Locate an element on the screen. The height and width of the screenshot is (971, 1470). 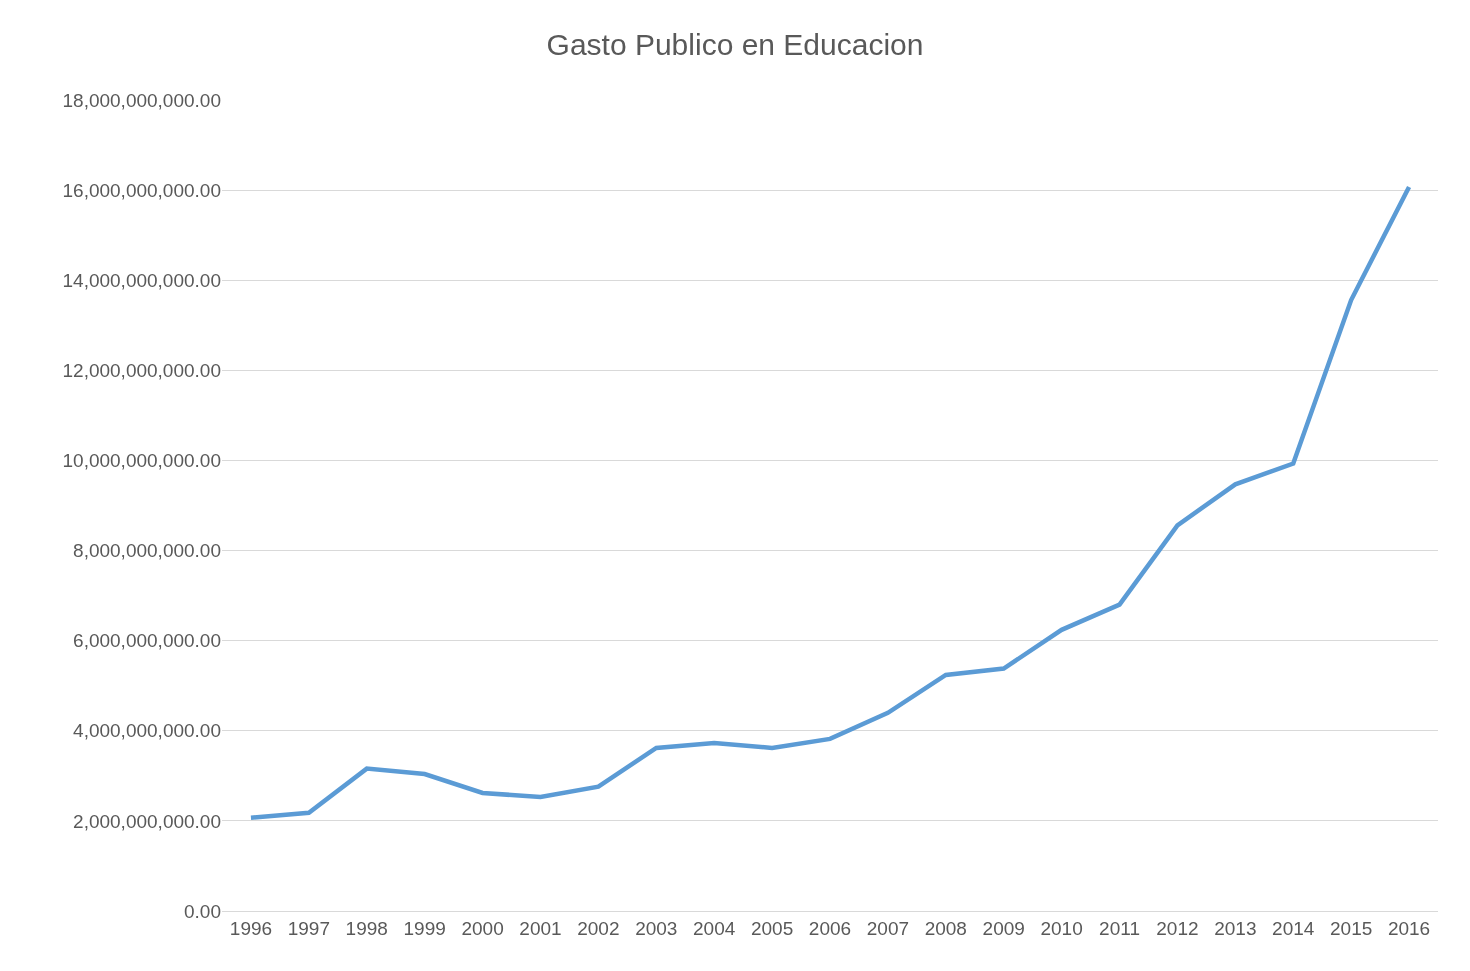
x-tick-label: 2006 is located at coordinates (830, 928).